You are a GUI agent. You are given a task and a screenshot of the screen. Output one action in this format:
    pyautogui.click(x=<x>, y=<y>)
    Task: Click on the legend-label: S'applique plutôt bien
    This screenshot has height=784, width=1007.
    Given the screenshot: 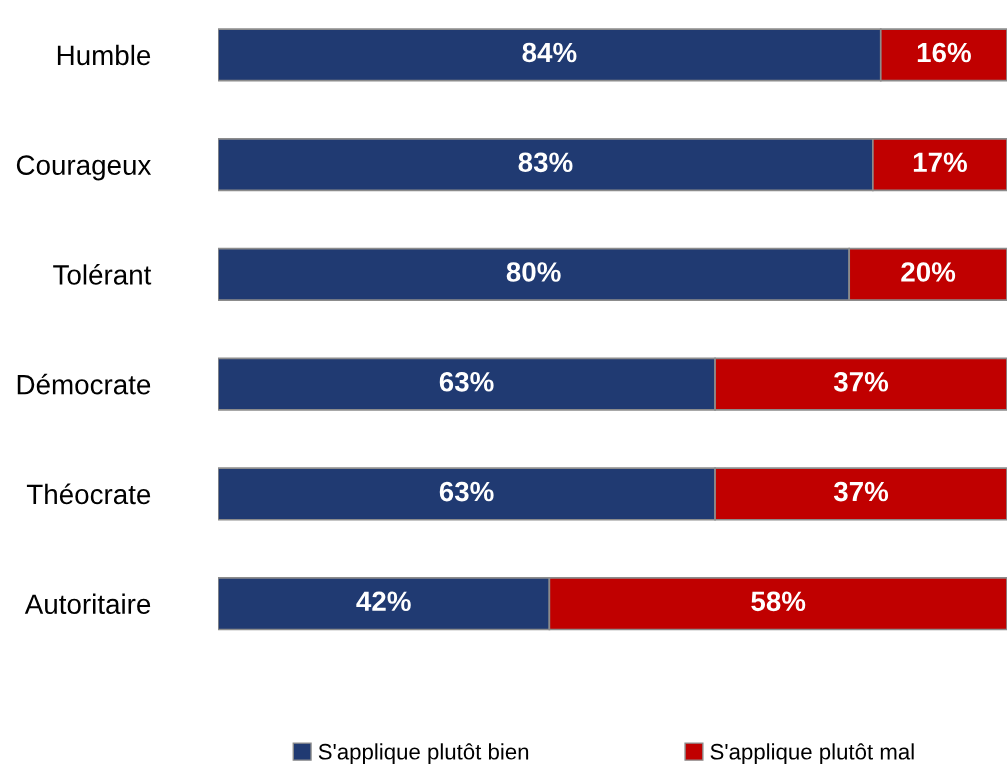 What is the action you would take?
    pyautogui.click(x=423, y=753)
    